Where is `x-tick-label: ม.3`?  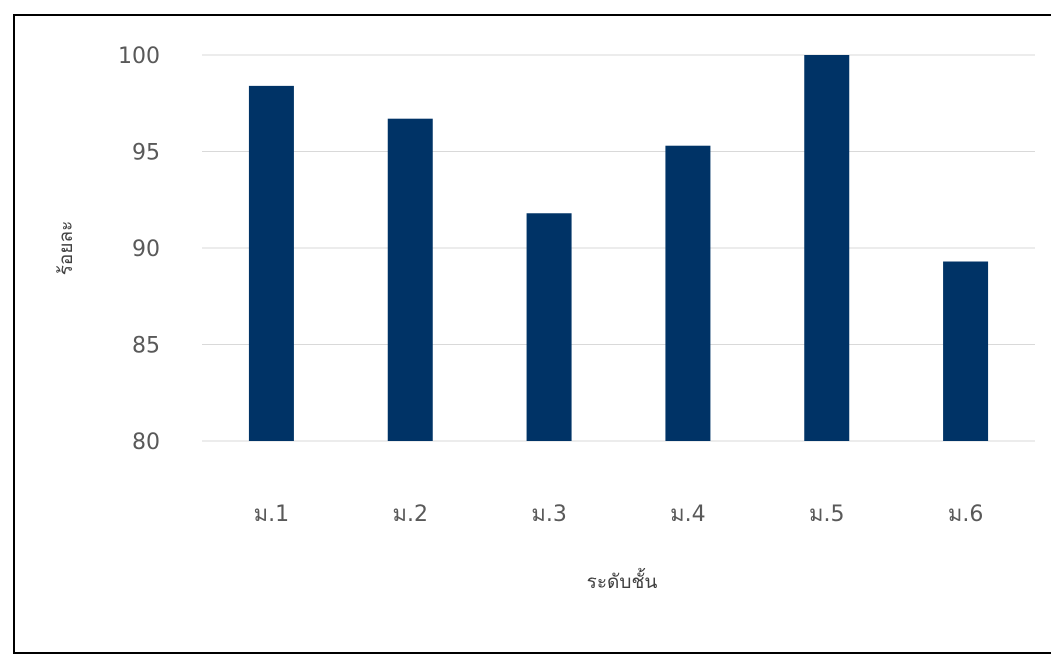 x-tick-label: ม.3 is located at coordinates (549, 514).